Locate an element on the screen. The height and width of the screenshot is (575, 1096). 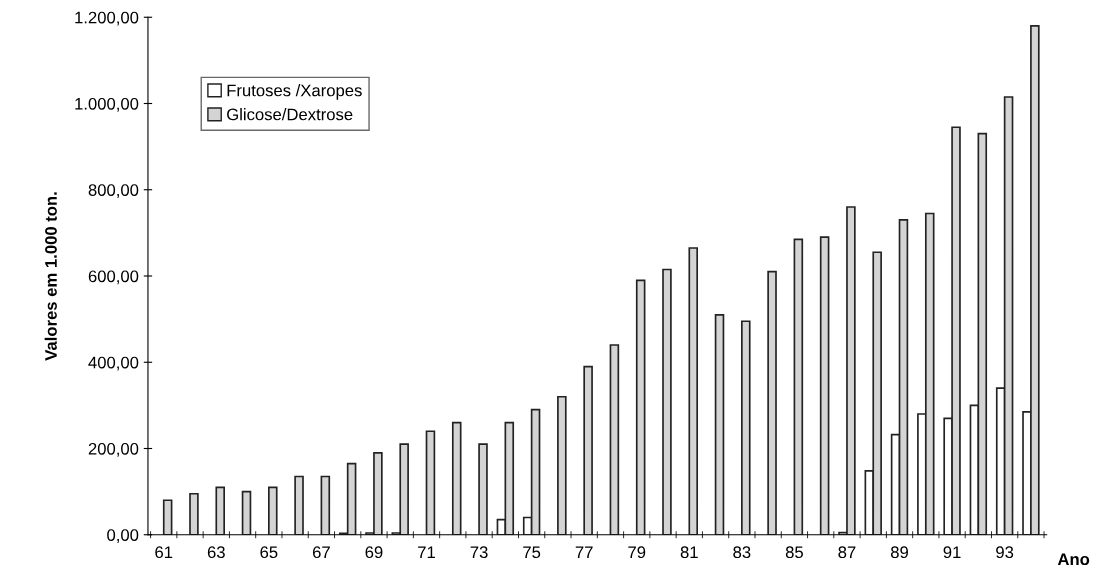
y-tick-label: 800,00 is located at coordinates (113, 191).